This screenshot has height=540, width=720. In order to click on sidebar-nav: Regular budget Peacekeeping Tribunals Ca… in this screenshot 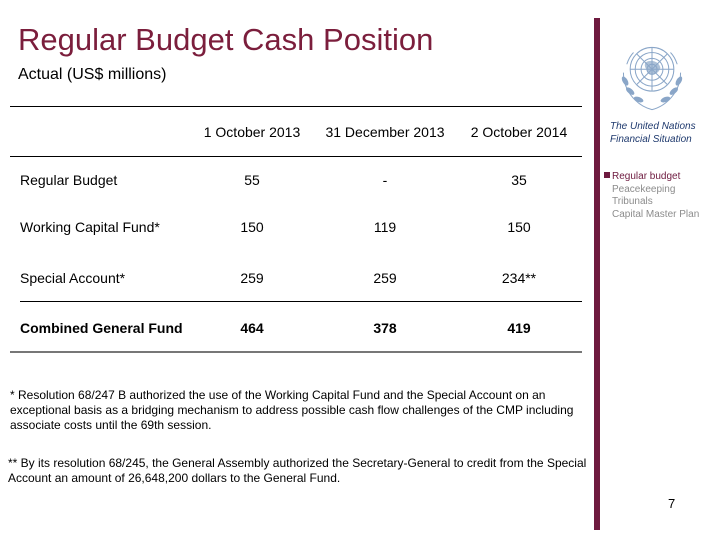, I will do `click(660, 196)`.